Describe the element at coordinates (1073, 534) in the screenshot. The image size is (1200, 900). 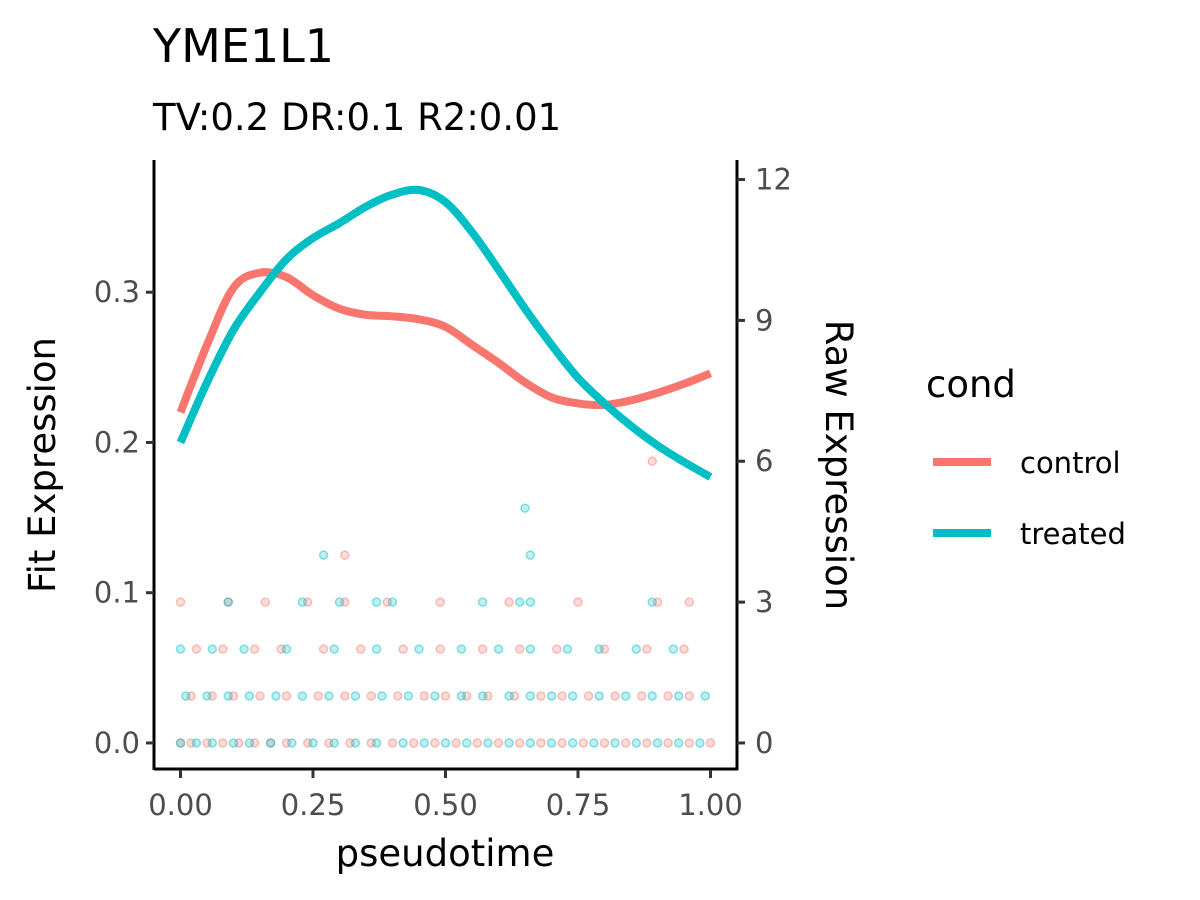
I see `legend-label-treated: treated` at that location.